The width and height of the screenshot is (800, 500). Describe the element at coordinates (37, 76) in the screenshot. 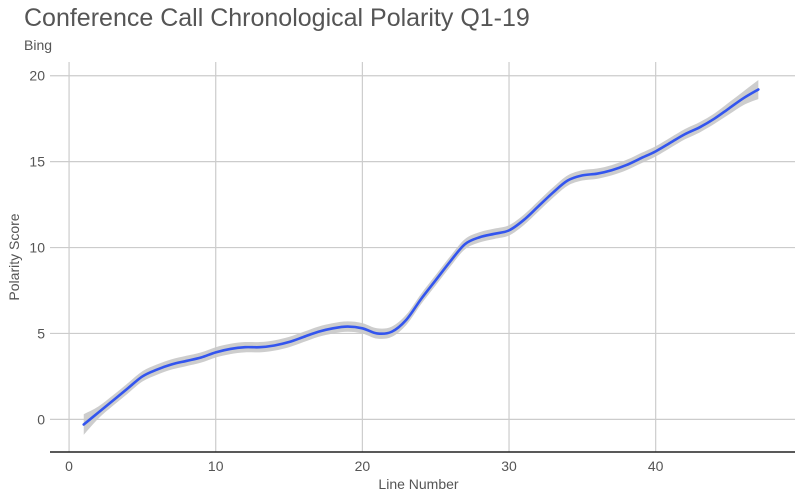

I see `y-tick-label: 20` at that location.